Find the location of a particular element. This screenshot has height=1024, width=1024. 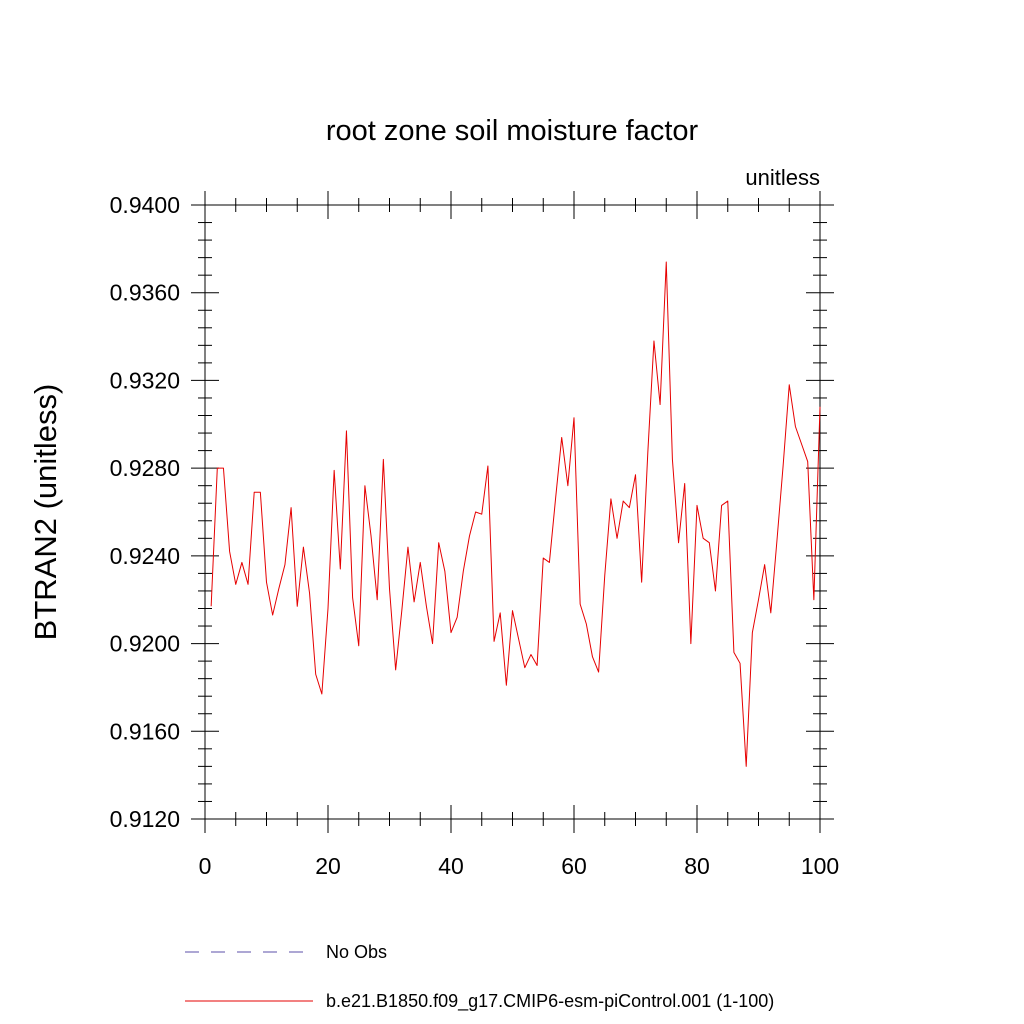

y-tick-label: 0.9120 is located at coordinates (145, 819).